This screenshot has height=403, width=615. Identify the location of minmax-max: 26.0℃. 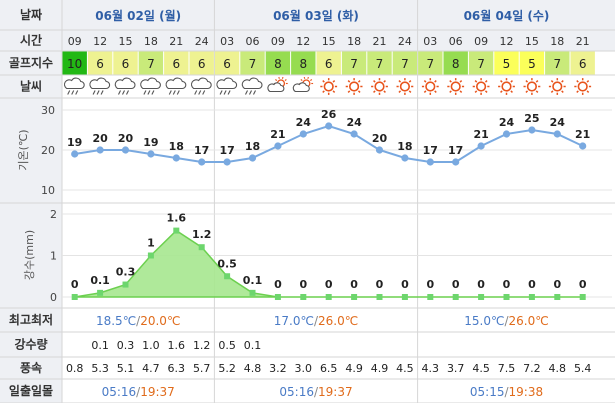
(338, 321).